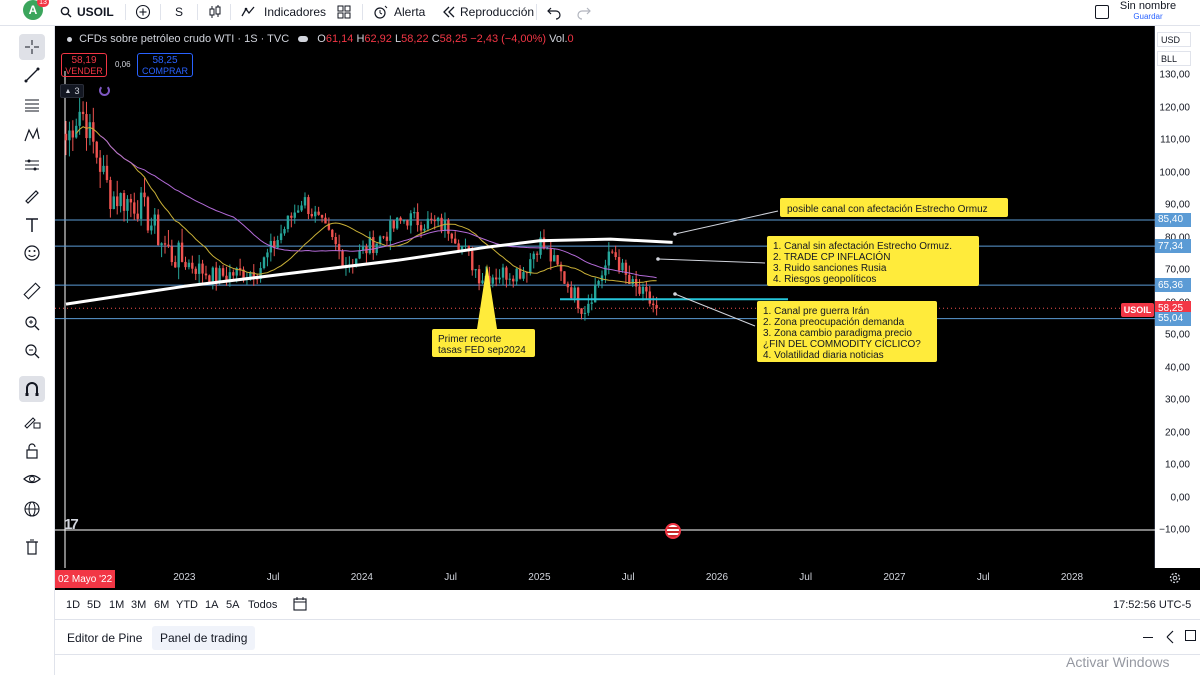 This screenshot has height=675, width=1200. What do you see at coordinates (184, 39) in the screenshot?
I see `symbol-title: CFDs sobre petróleo crudo WTI · 1S · TVC` at bounding box center [184, 39].